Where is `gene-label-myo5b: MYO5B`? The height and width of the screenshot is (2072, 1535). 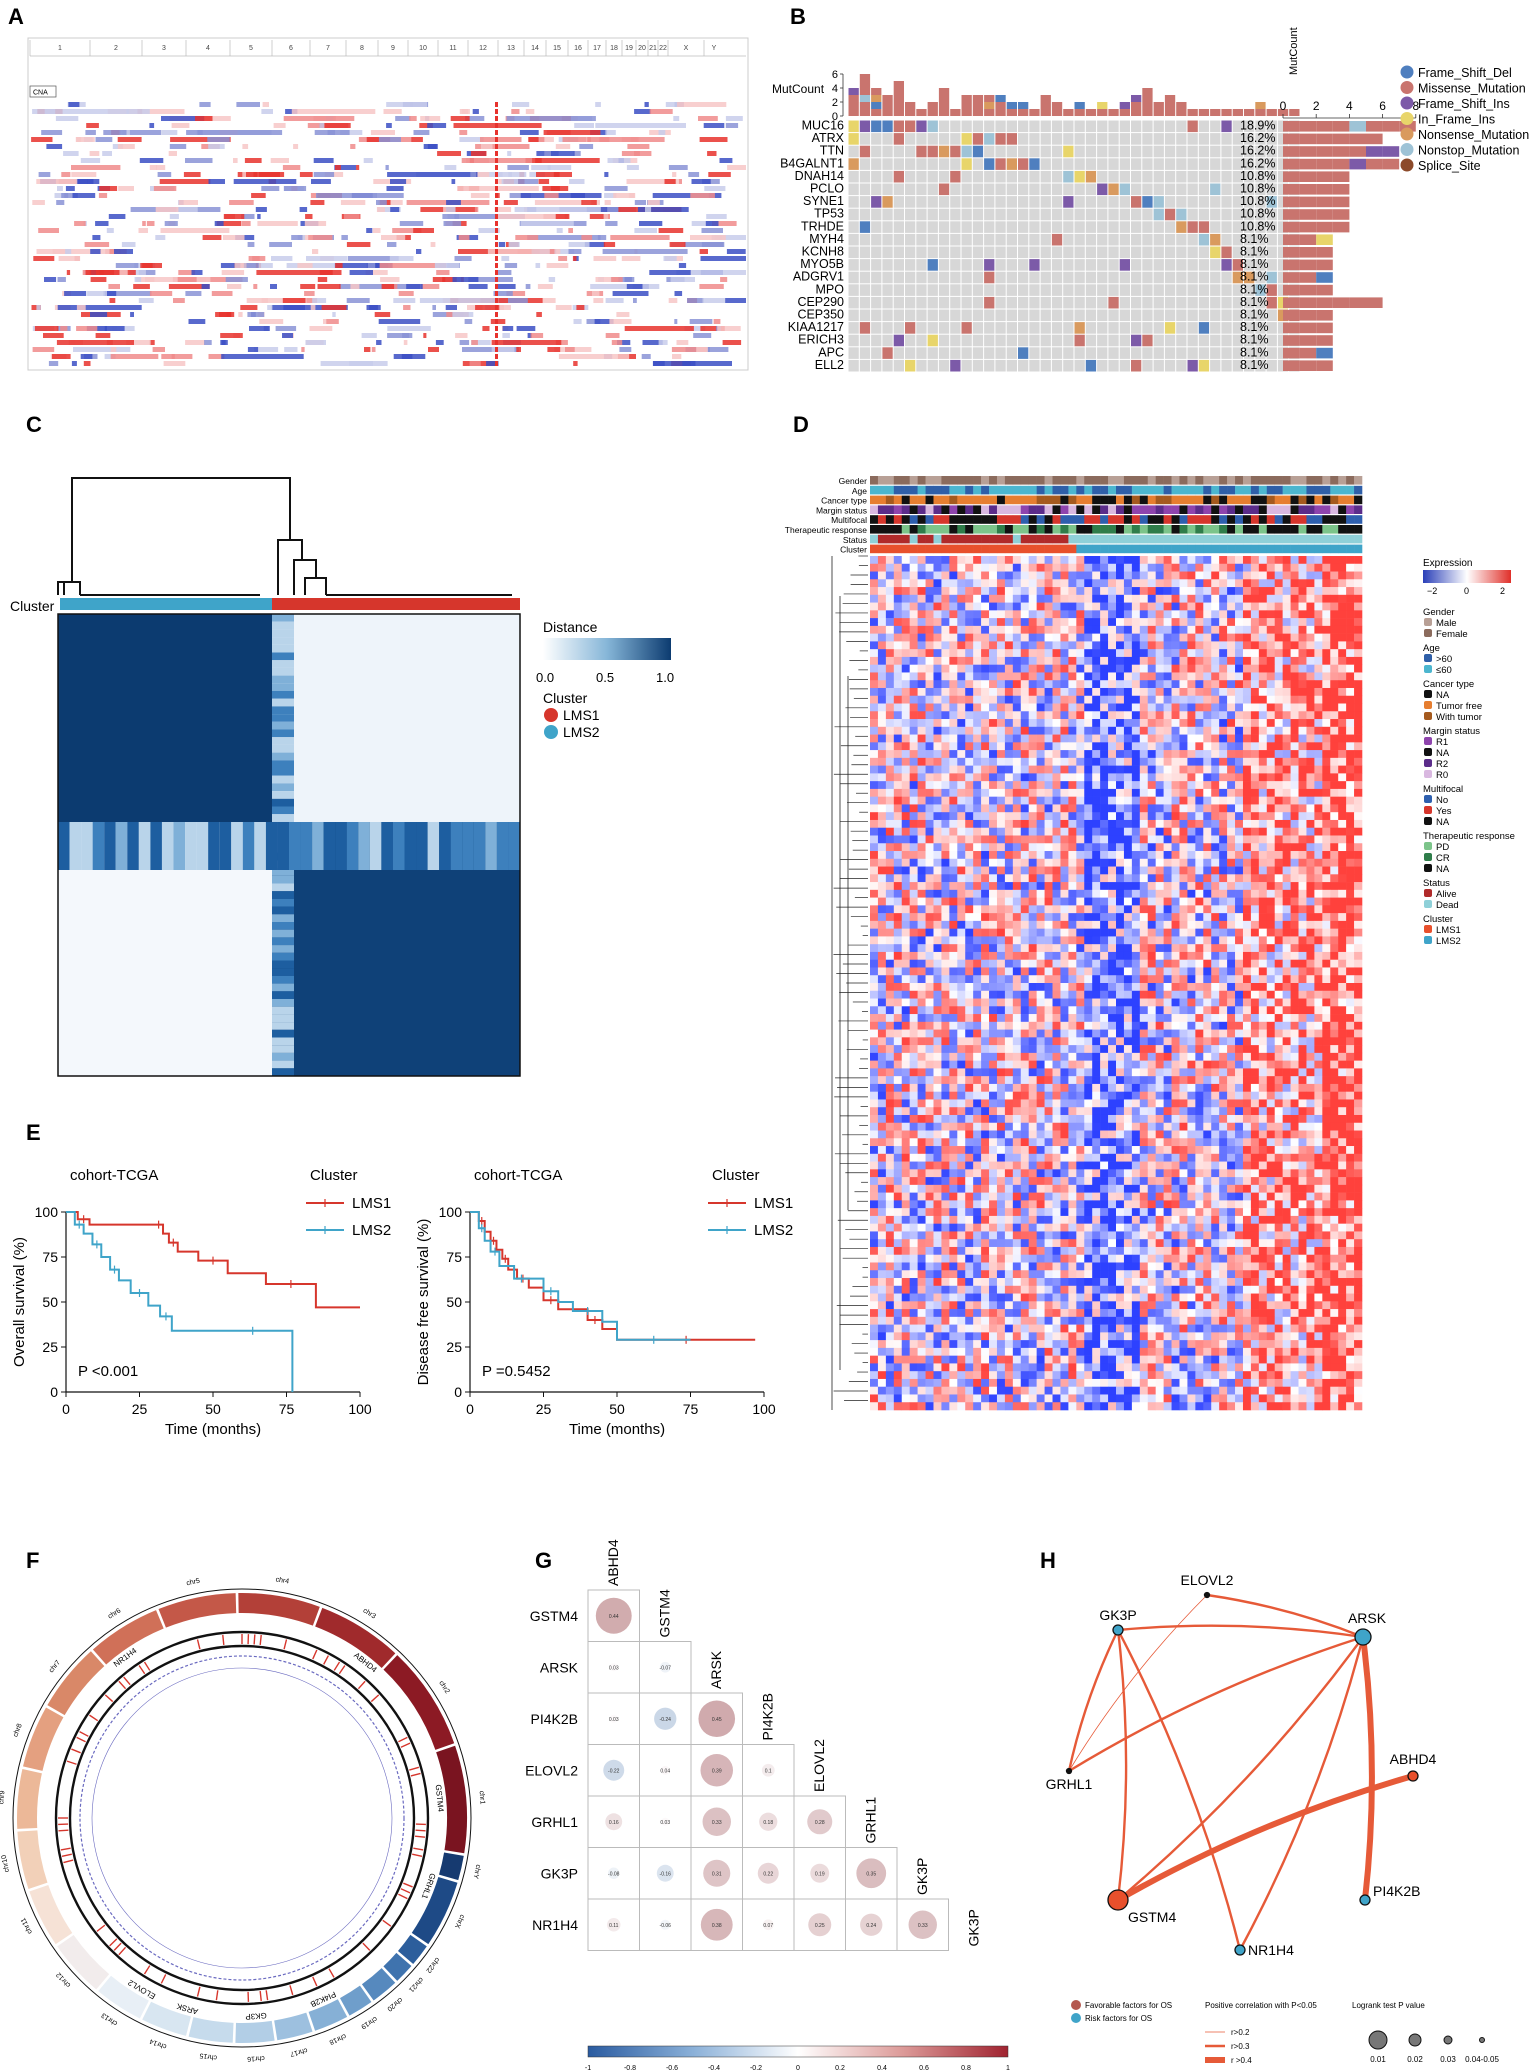 gene-label-myo5b: MYO5B is located at coordinates (822, 264).